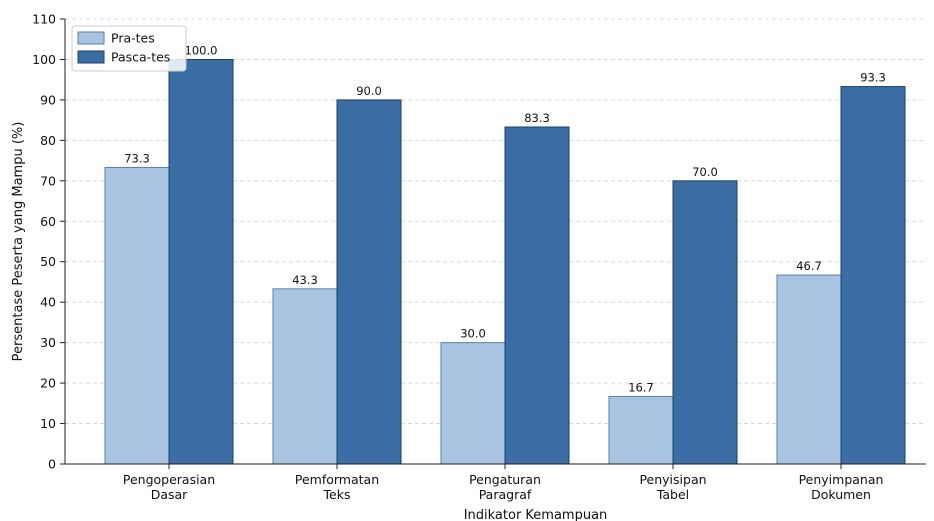 This screenshot has height=521, width=934. Describe the element at coordinates (841, 487) in the screenshot. I see `x-tick-label: Penyimpanan Dokumen` at that location.